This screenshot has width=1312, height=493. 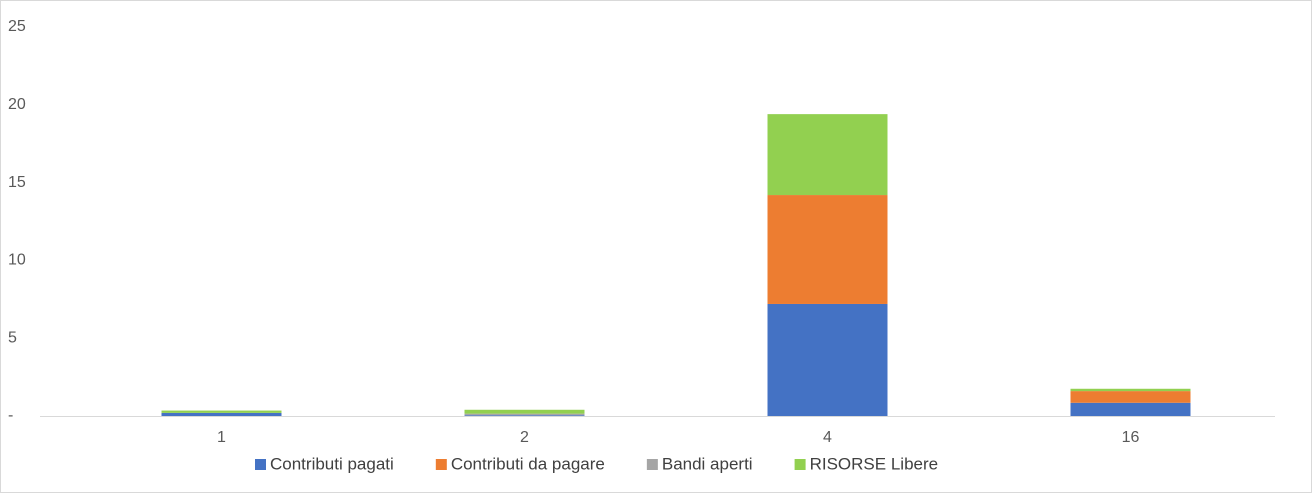 I want to click on x-tick-label: 1, so click(x=221, y=437).